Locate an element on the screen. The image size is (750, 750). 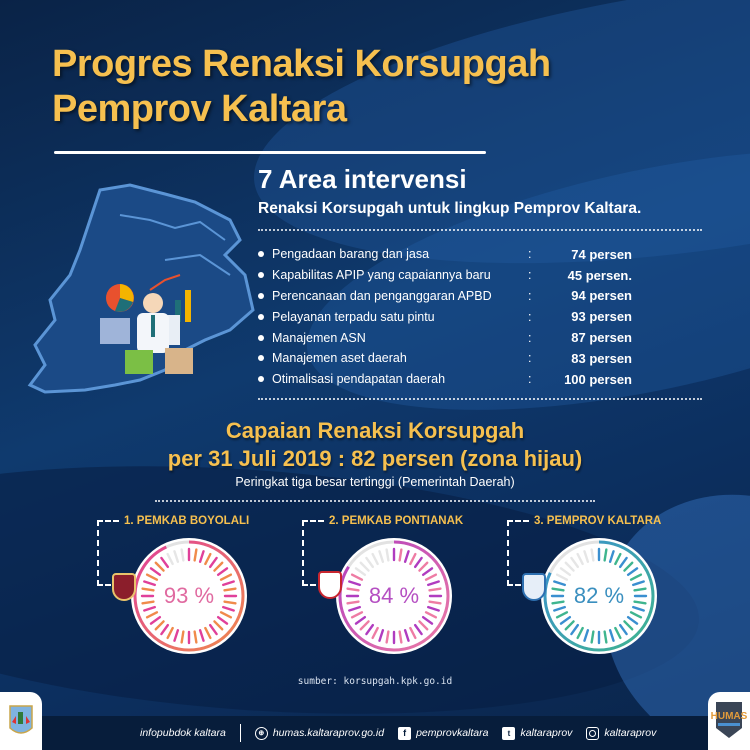
footer-text: infopubdok kaltara is located at coordinates (183, 733).